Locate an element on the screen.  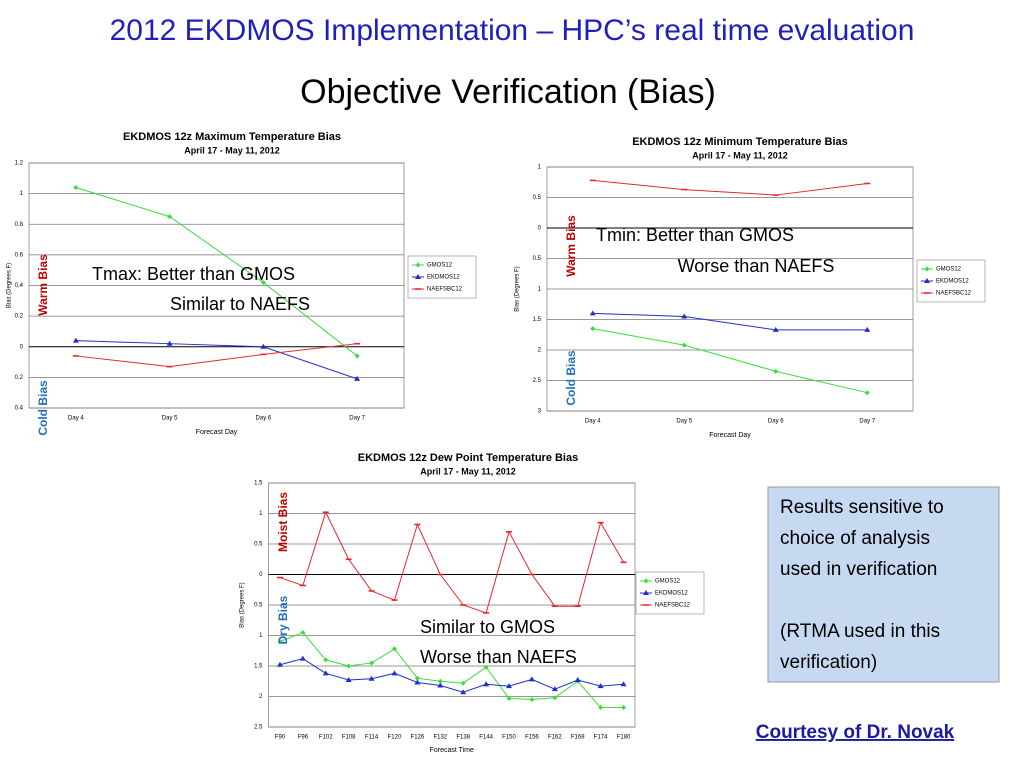
x-tick-label: F162 is located at coordinates (555, 738).